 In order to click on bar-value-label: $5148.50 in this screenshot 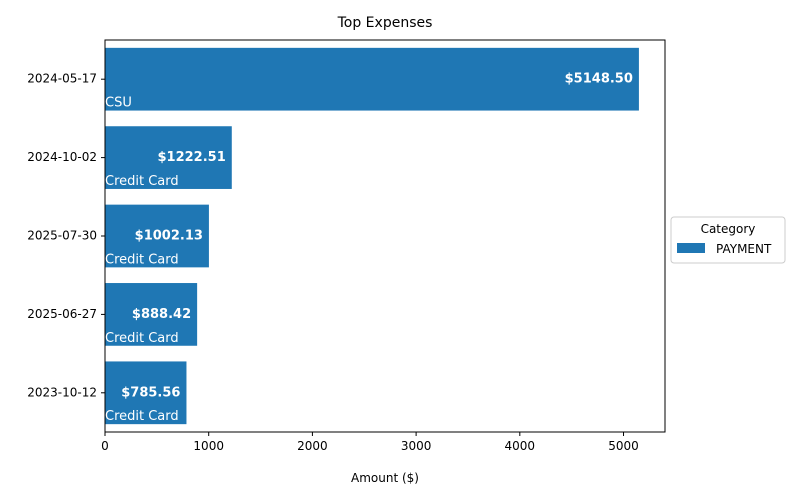, I will do `click(599, 79)`.